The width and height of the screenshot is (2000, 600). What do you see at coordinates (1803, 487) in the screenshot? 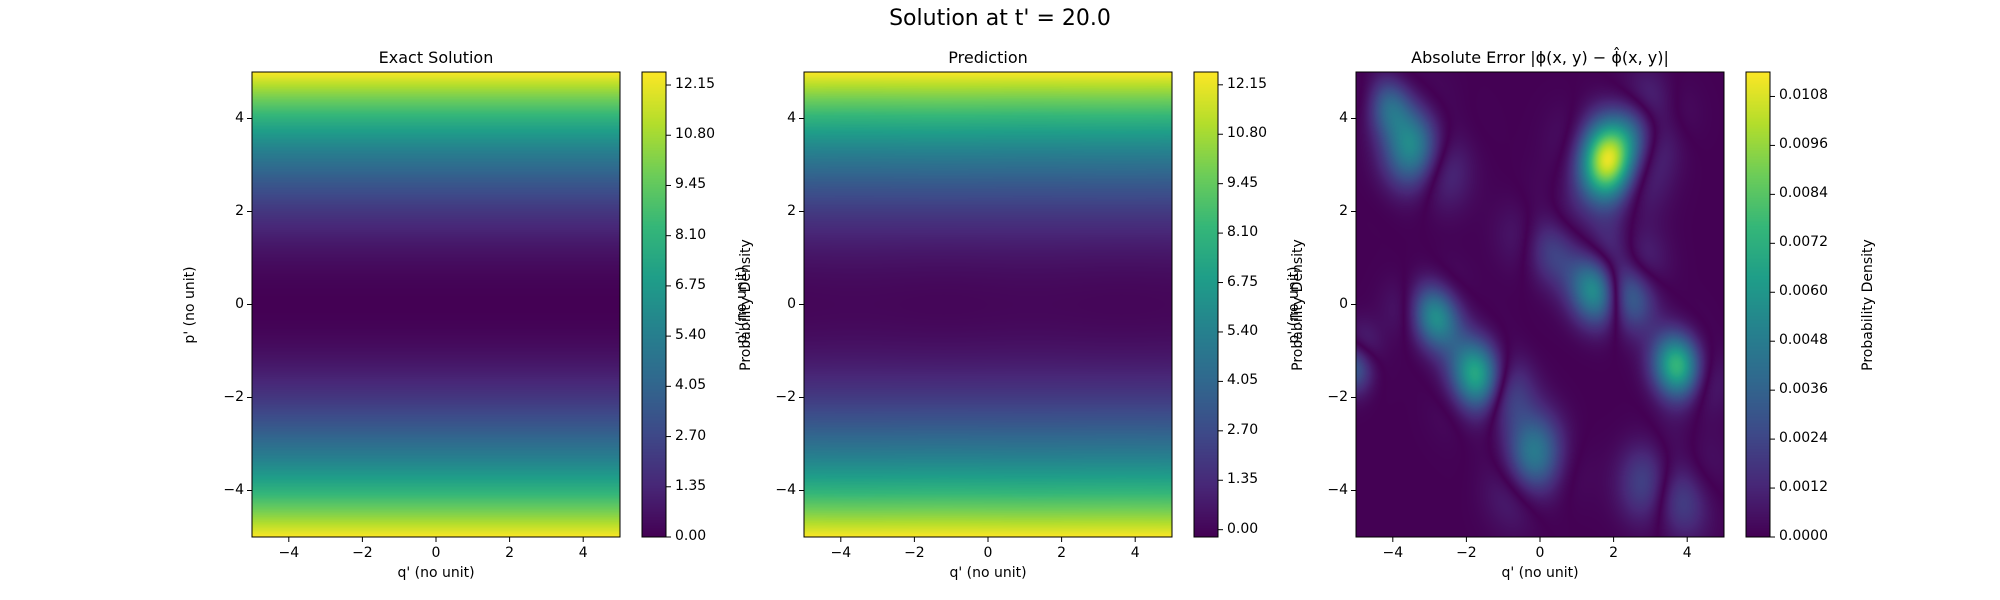
I see `colorbar-tick-label: 0.0012` at bounding box center [1803, 487].